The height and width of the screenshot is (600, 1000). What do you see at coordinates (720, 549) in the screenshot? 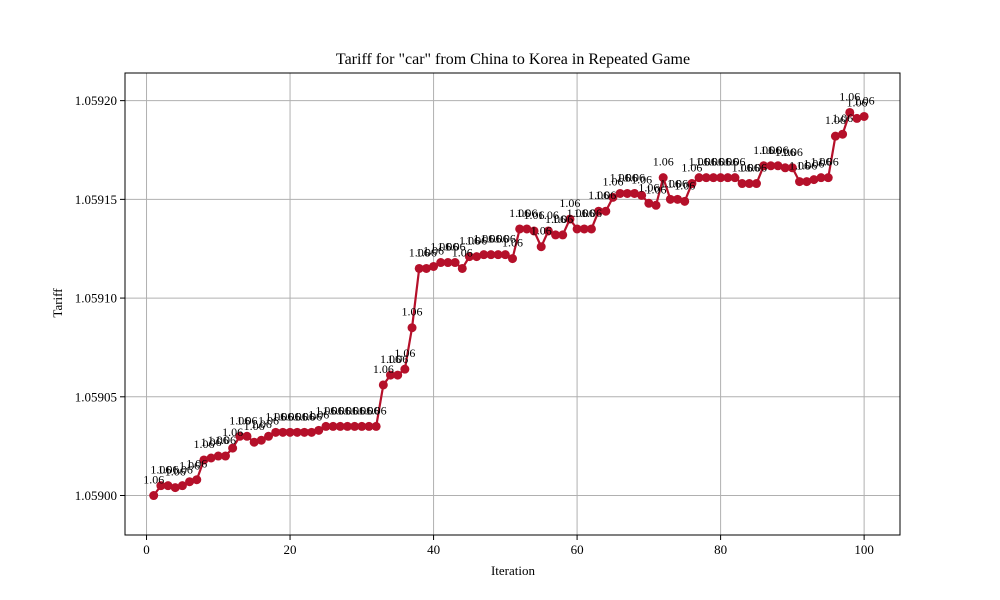
I see `x-tick-label: 80` at bounding box center [720, 549].